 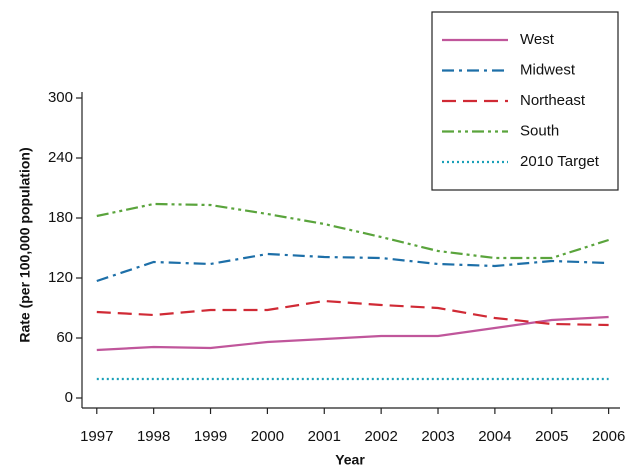 I want to click on y-tick-label: 240, so click(x=60, y=157).